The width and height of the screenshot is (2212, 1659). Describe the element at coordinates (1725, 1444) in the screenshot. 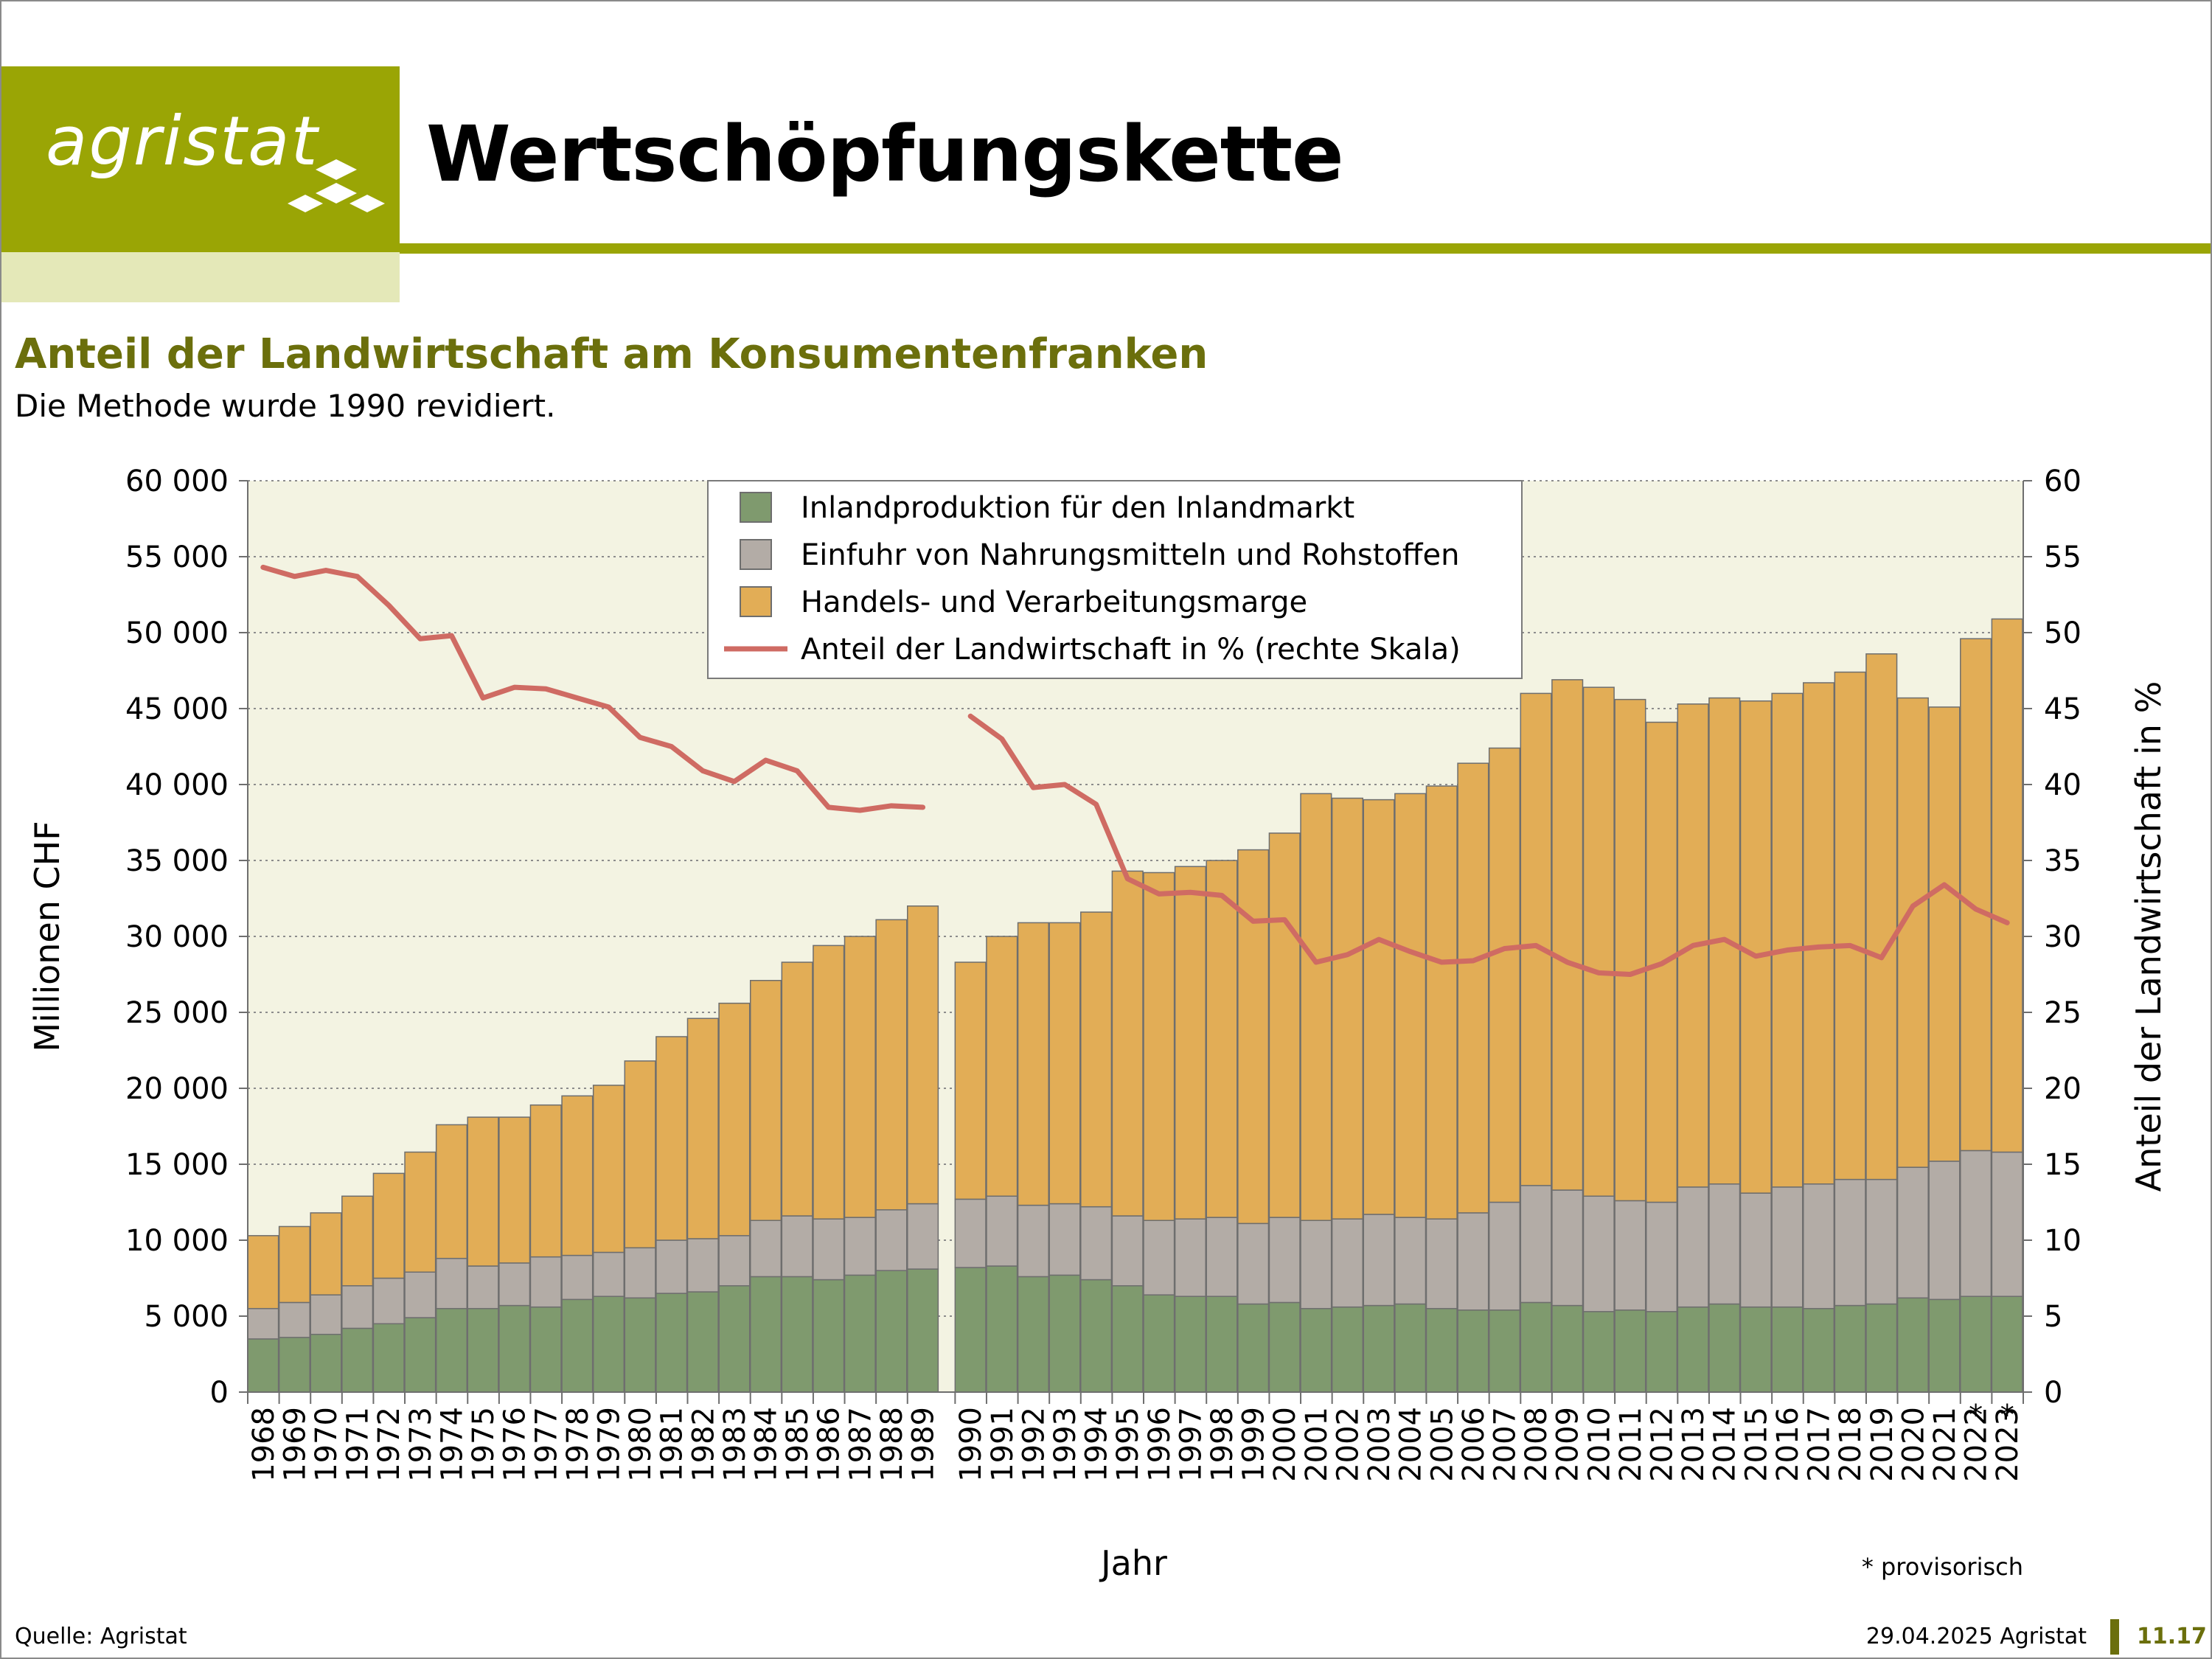

I see `x-tick-label: 2014` at that location.